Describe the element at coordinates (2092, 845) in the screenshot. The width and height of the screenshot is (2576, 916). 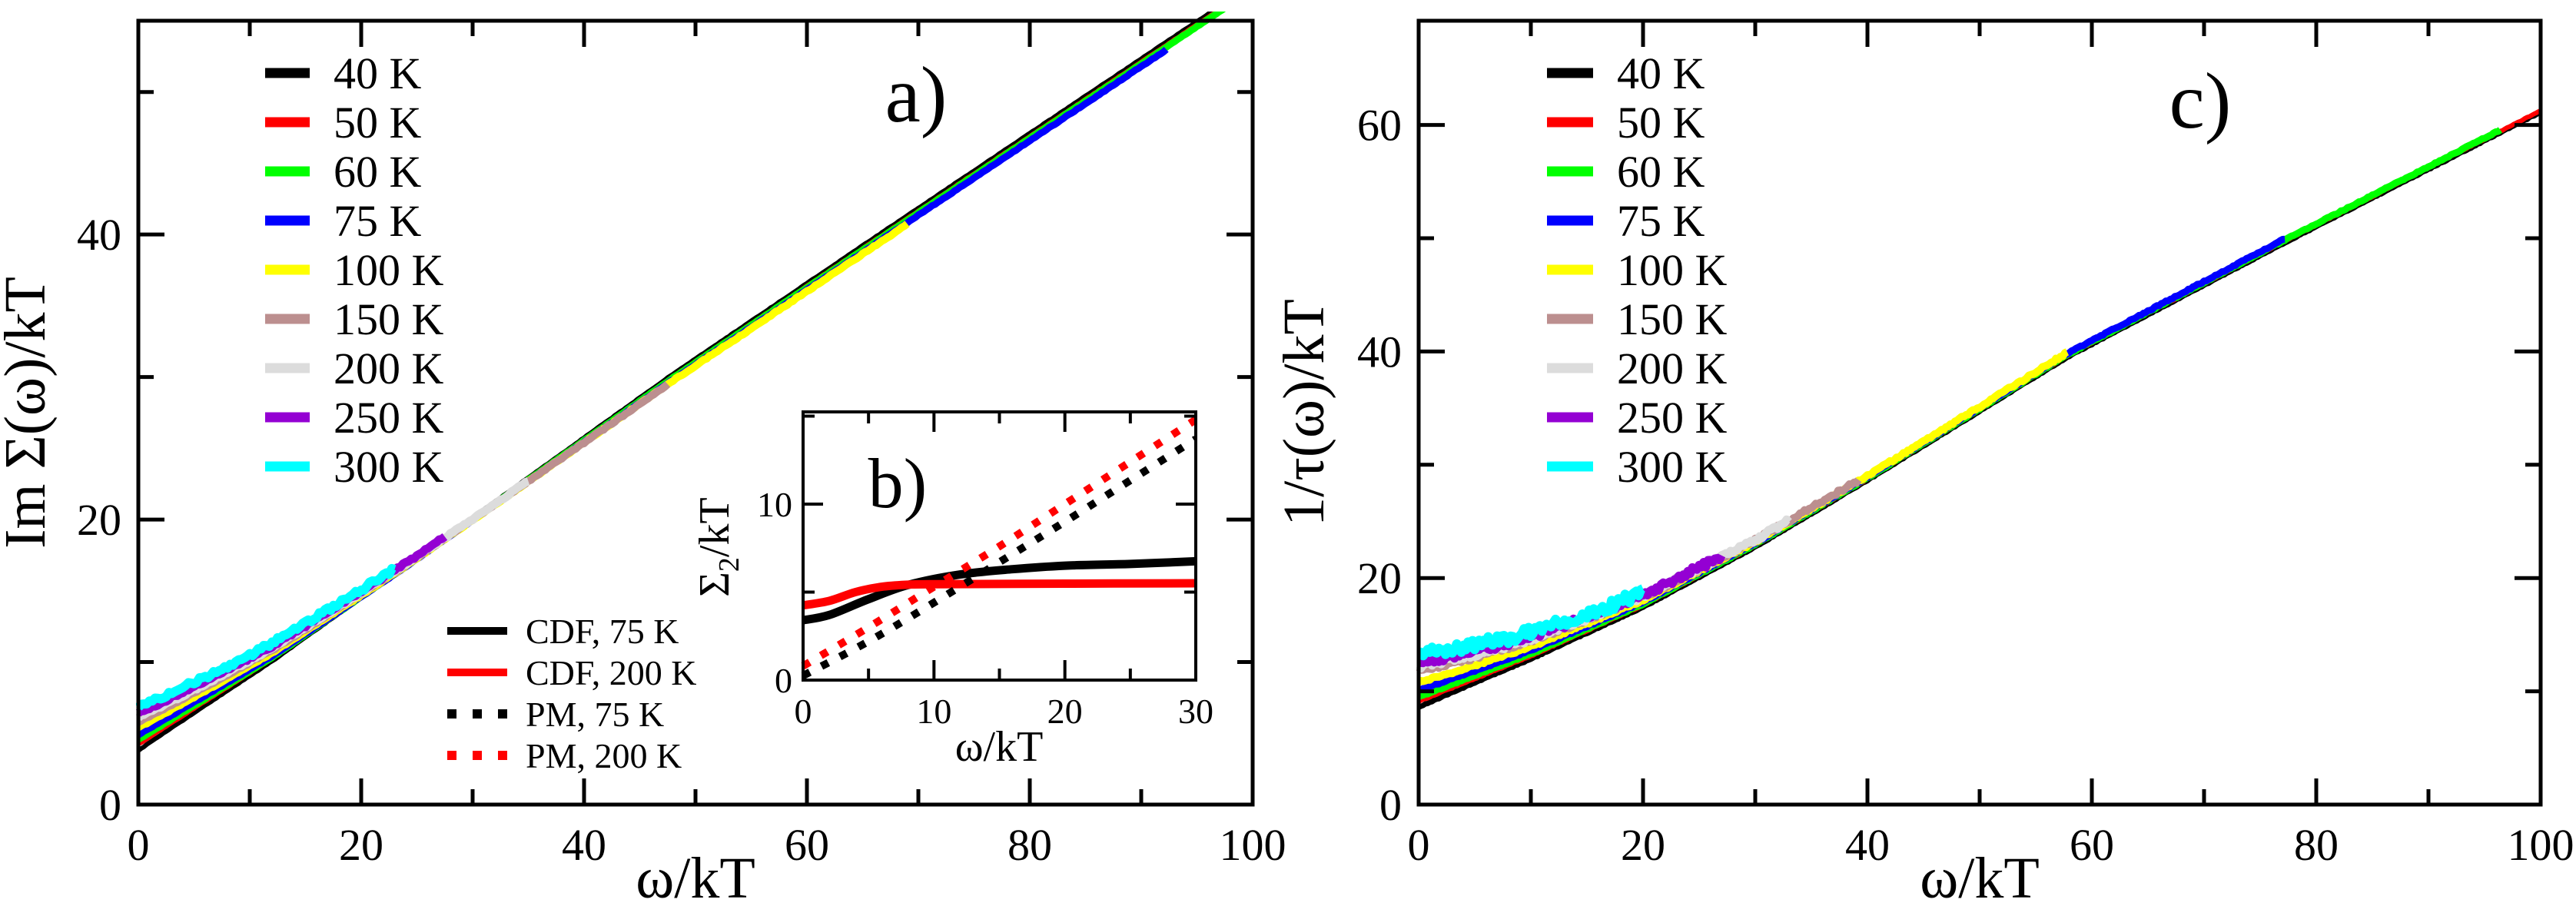
I see `x-tick-label-c: 60` at that location.